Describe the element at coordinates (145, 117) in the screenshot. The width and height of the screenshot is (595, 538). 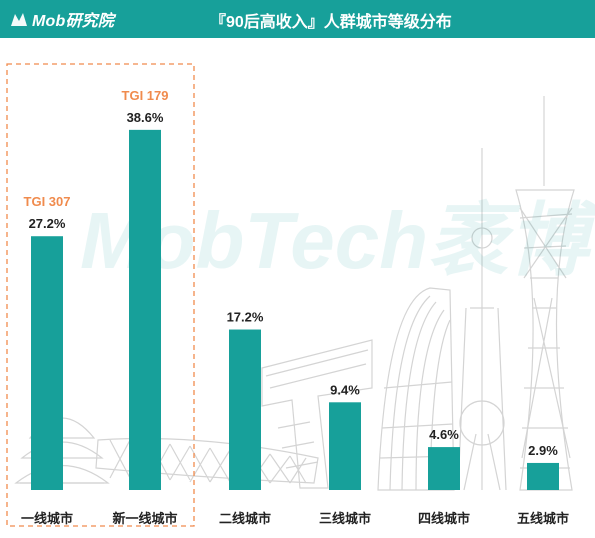
I see `bar-value-label: 38.6%` at that location.